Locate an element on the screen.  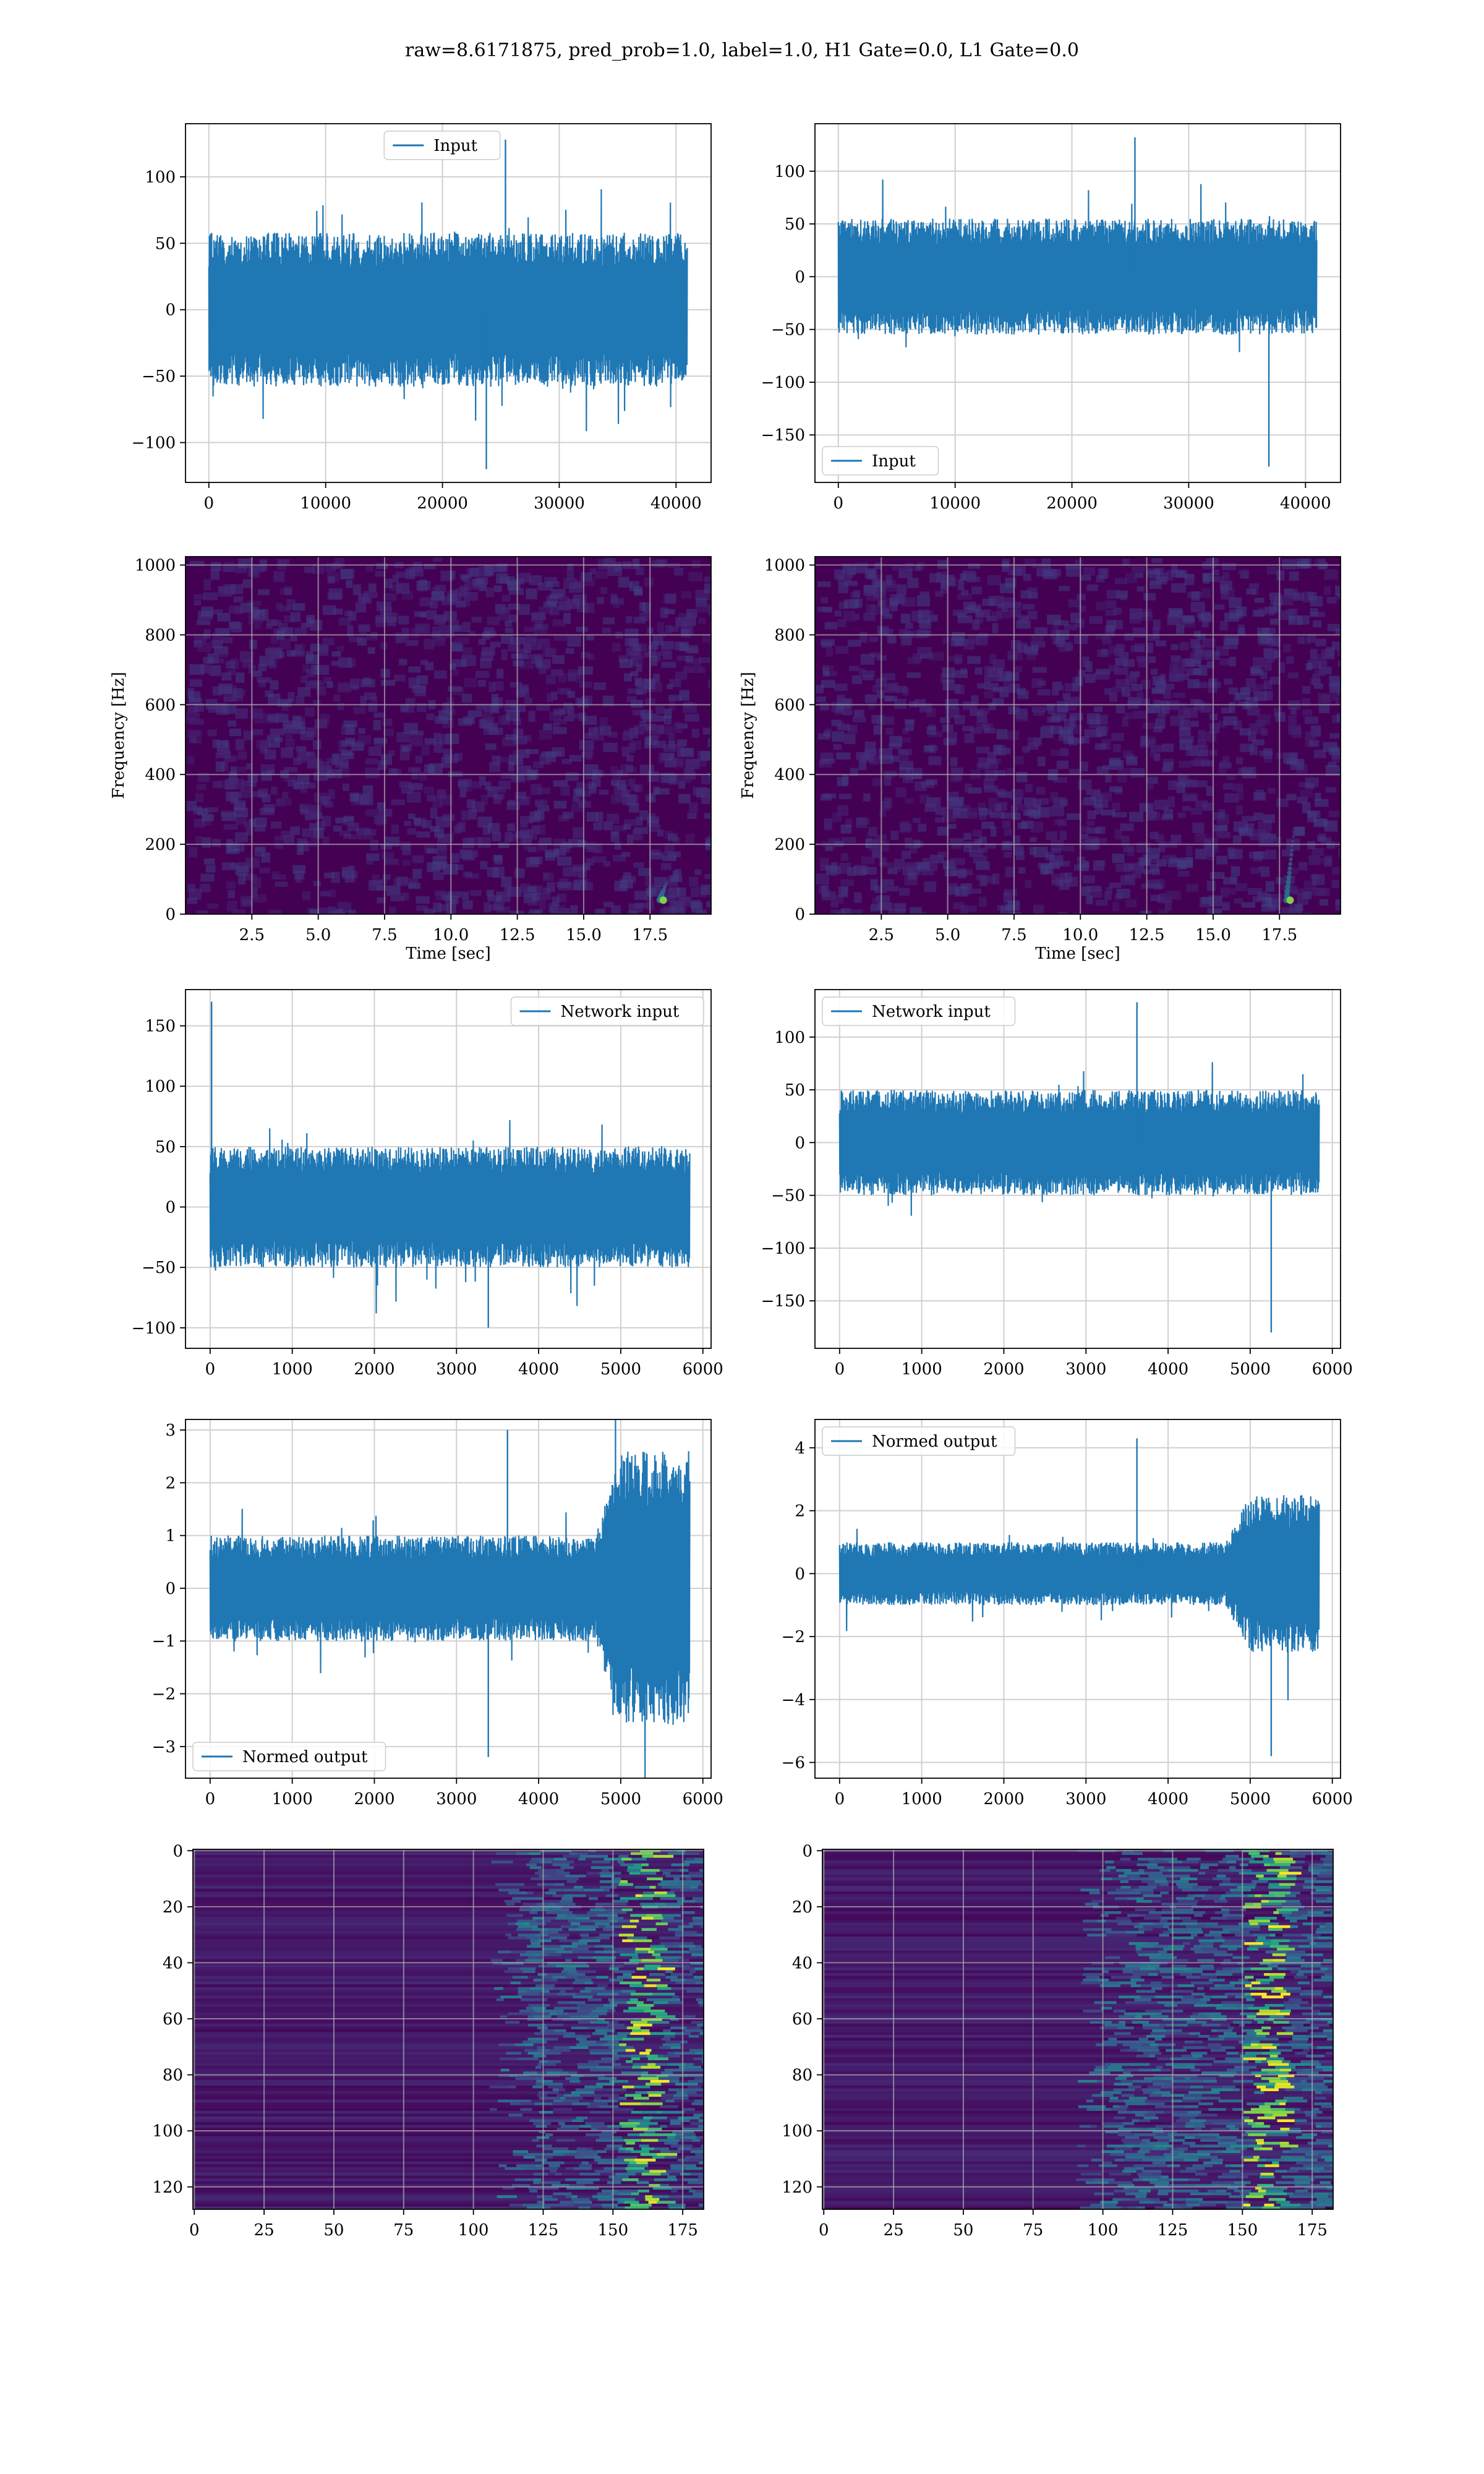
x-tick-label: 6000 is located at coordinates (1332, 1799).